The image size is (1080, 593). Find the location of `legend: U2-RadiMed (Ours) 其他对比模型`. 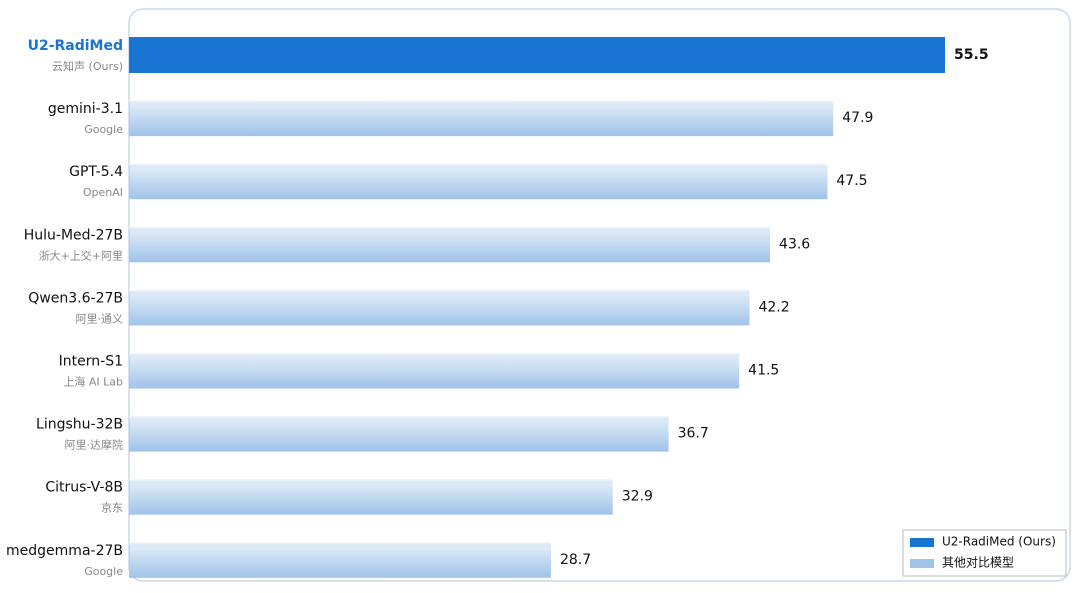

legend: U2-RadiMed (Ours) 其他对比模型 is located at coordinates (984, 553).